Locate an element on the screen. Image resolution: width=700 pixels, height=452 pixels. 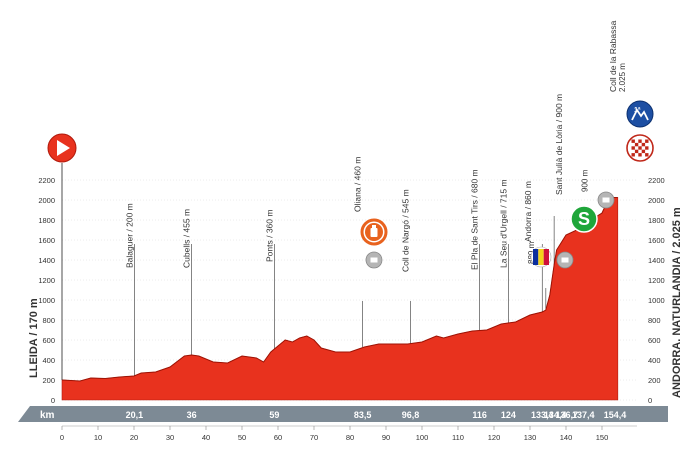
y-tick-label-right: 1600 is located at coordinates (656, 240).